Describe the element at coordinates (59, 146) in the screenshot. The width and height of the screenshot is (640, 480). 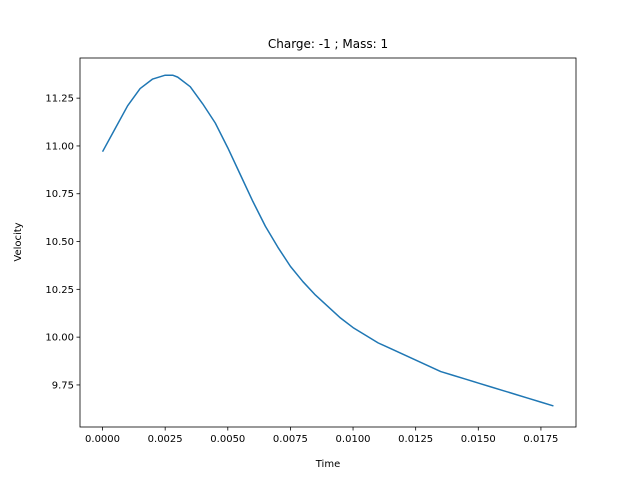
I see `y-tick-label: 11.00` at that location.